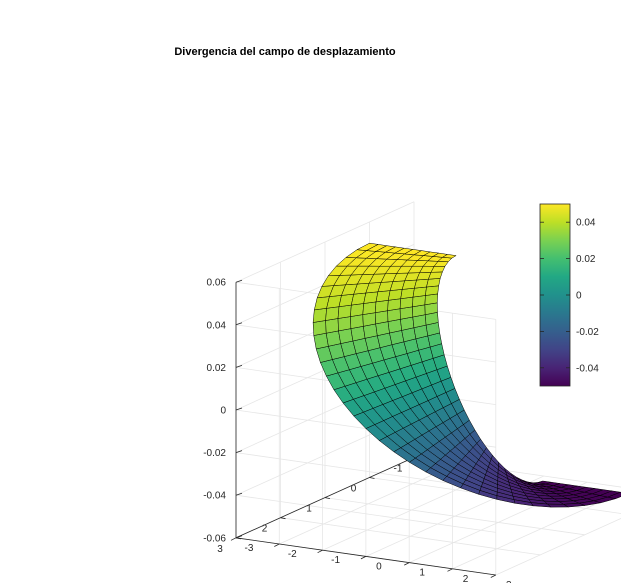 This screenshot has width=621, height=583. Describe the element at coordinates (422, 573) in the screenshot. I see `x-tick-label: 1` at that location.